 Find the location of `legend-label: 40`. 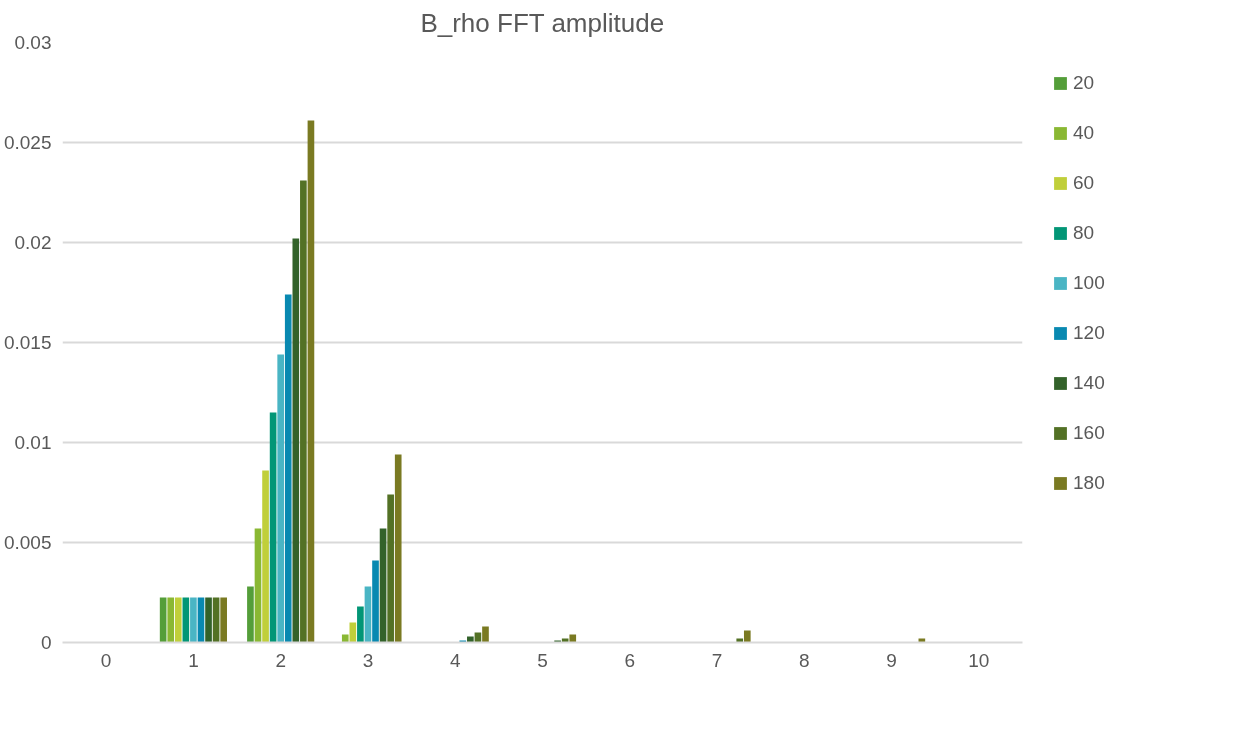

legend-label: 40 is located at coordinates (1084, 133).